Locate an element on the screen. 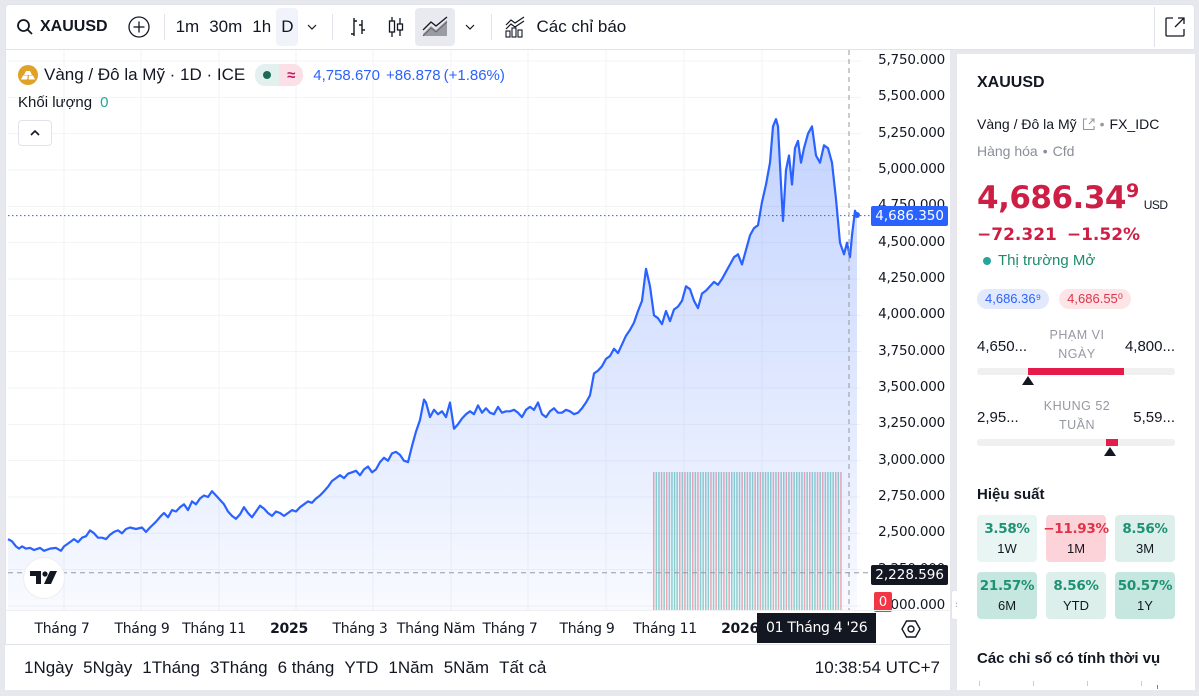  status-dot-icon is located at coordinates (987, 260).